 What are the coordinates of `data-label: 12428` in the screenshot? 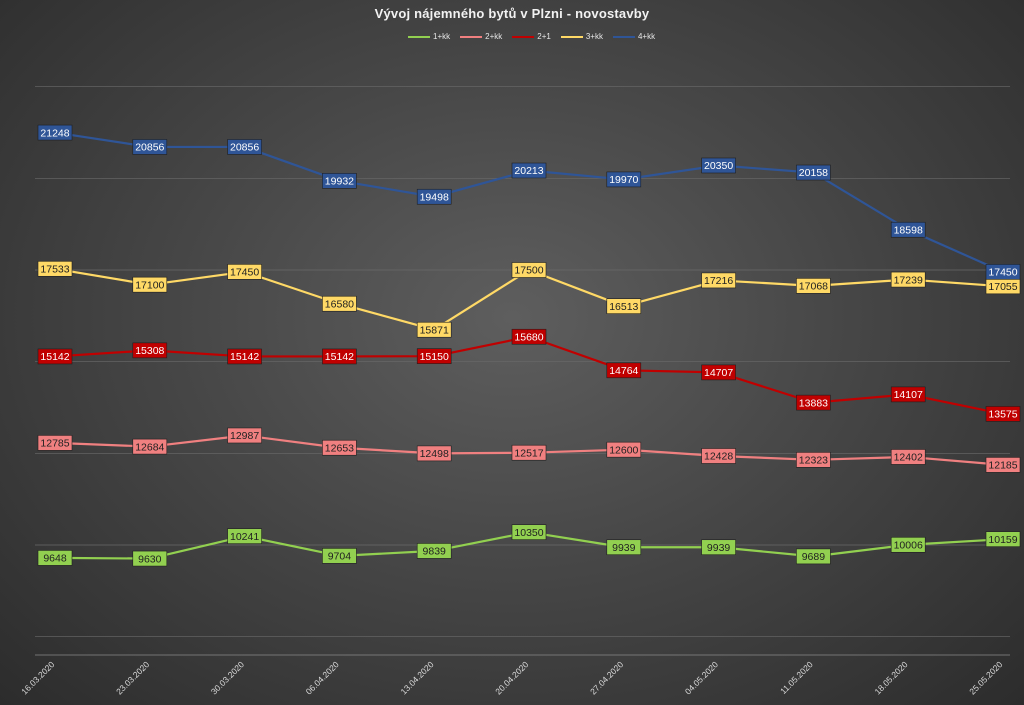 It's located at (718, 457).